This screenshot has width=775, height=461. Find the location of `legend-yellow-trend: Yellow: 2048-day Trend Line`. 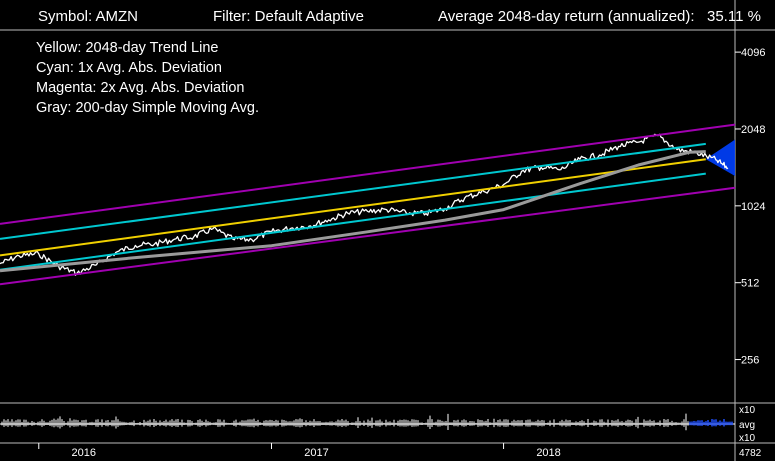

legend-yellow-trend: Yellow: 2048-day Trend Line is located at coordinates (127, 48).